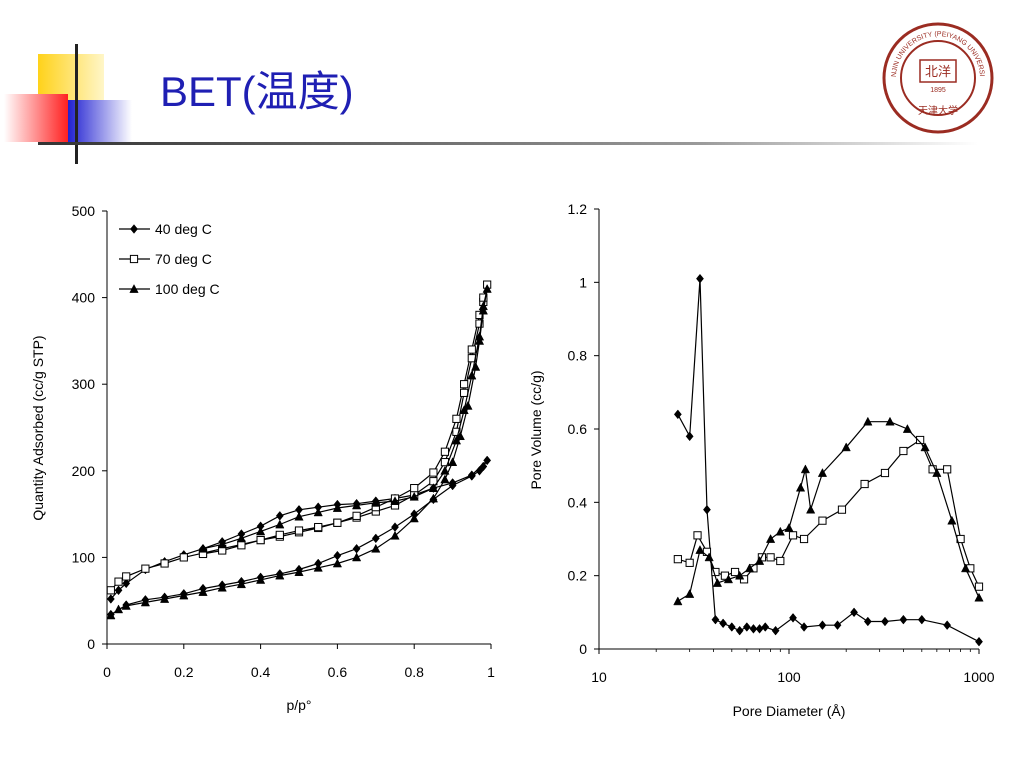 This screenshot has width=1024, height=768. I want to click on legend-marker, so click(134, 229).